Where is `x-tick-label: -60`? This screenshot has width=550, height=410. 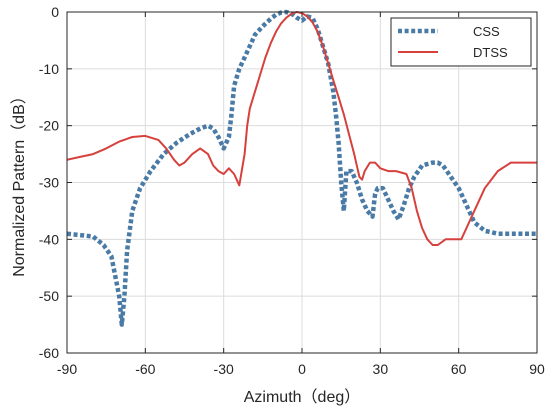
x-tick-label: -60 is located at coordinates (145, 369).